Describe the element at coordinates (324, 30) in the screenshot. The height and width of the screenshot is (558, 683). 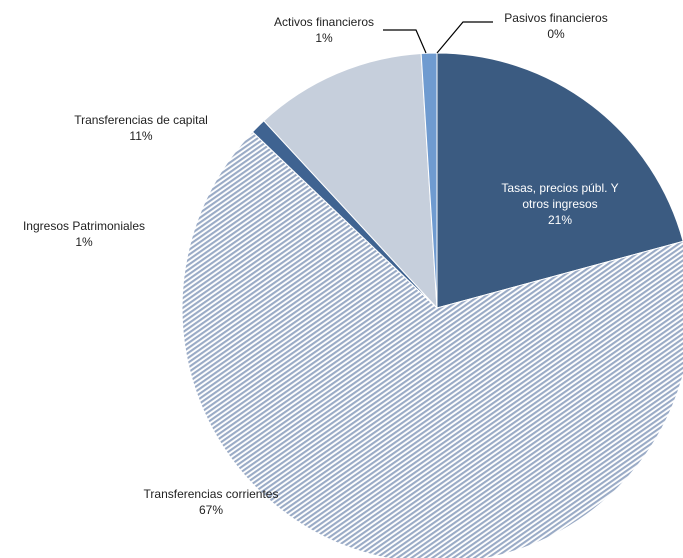
I see `slice-label: Activos financieros 1%` at that location.